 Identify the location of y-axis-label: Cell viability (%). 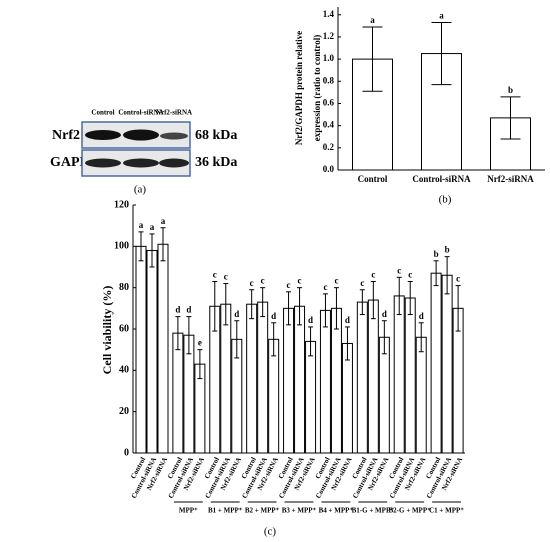
(107, 330).